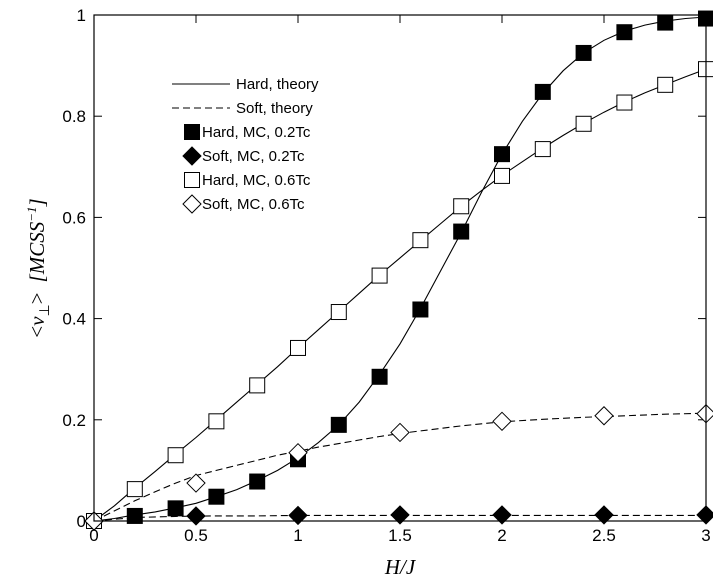 The height and width of the screenshot is (579, 713). What do you see at coordinates (31, 214) in the screenshot?
I see `y-label-units-exp: −1` at bounding box center [31, 214].